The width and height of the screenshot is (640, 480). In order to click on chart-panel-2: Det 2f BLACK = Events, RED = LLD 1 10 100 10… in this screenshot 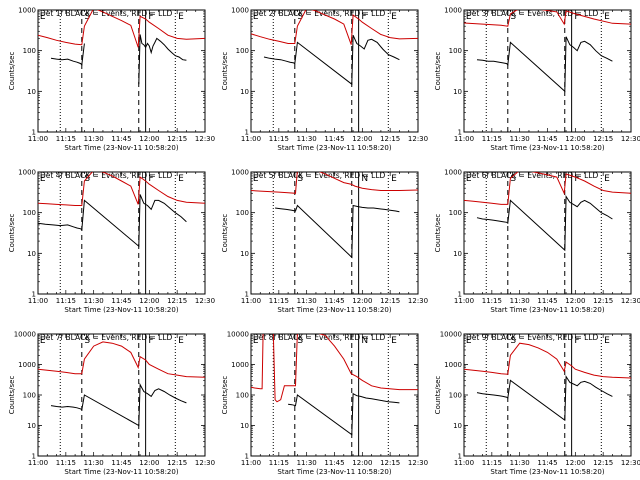, I will do `click(324, 80)`.